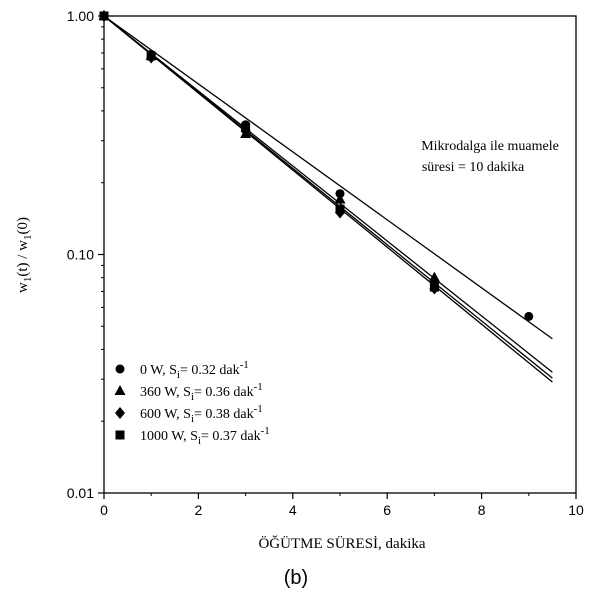 This screenshot has height=591, width=590. What do you see at coordinates (529, 316) in the screenshot?
I see `data-point-circle` at bounding box center [529, 316].